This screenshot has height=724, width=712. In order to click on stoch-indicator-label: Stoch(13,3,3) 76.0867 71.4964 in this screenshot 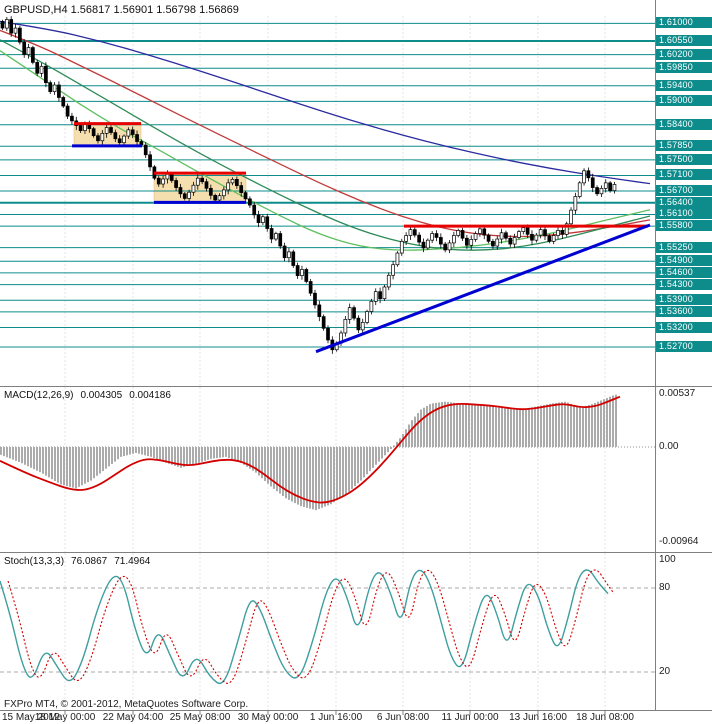, I will do `click(80, 561)`.